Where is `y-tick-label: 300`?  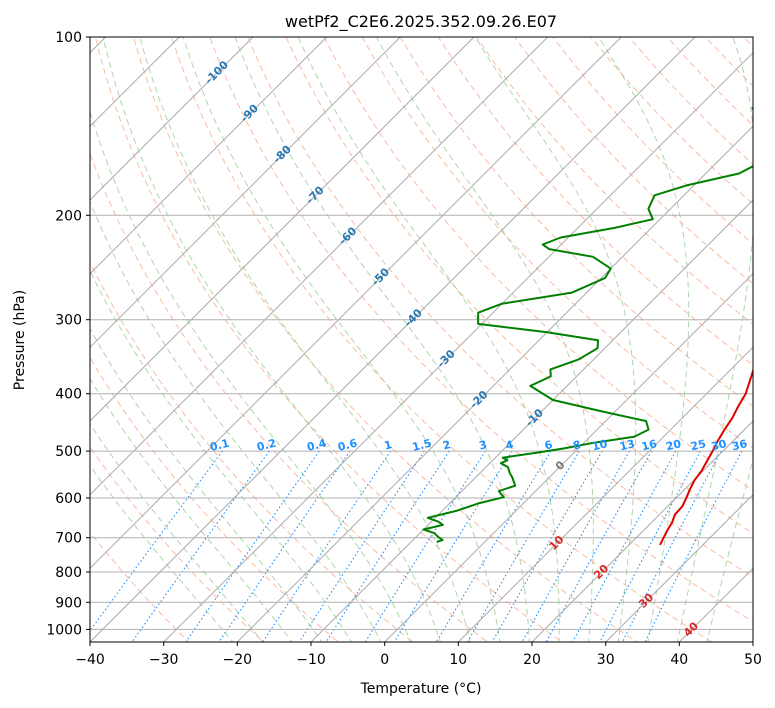 y-tick-label: 300 is located at coordinates (68, 321).